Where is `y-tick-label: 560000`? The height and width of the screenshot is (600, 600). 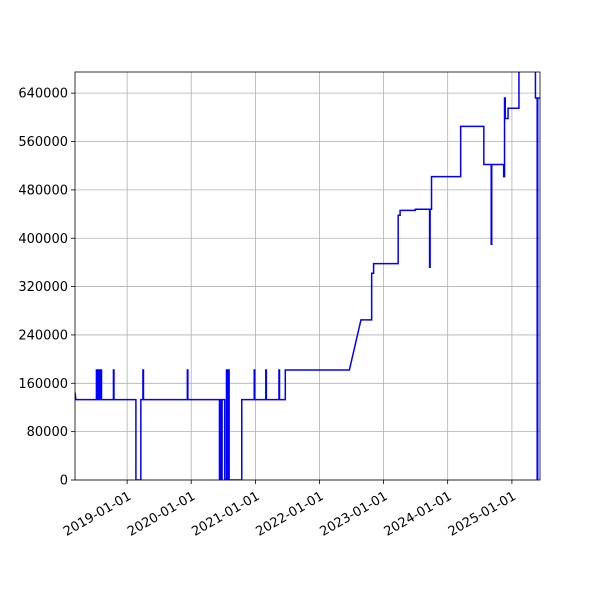
y-tick-label: 560000 is located at coordinates (43, 142).